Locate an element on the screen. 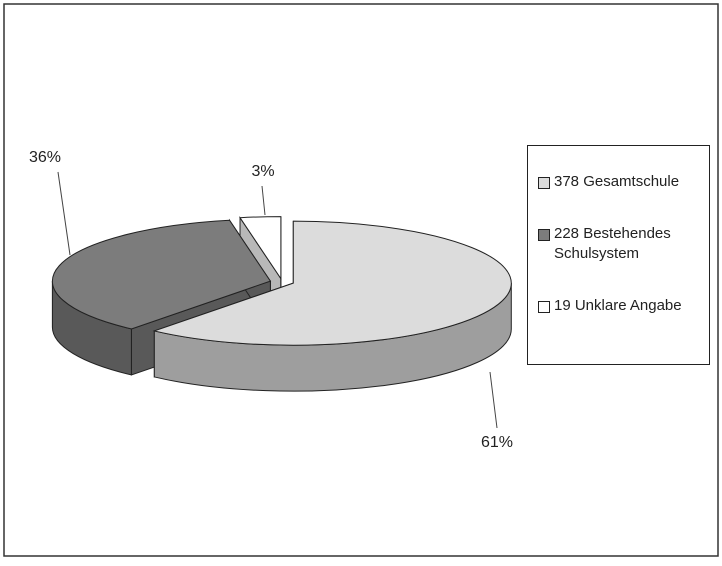 This screenshot has width=722, height=566. data-label: 3% is located at coordinates (262, 171).